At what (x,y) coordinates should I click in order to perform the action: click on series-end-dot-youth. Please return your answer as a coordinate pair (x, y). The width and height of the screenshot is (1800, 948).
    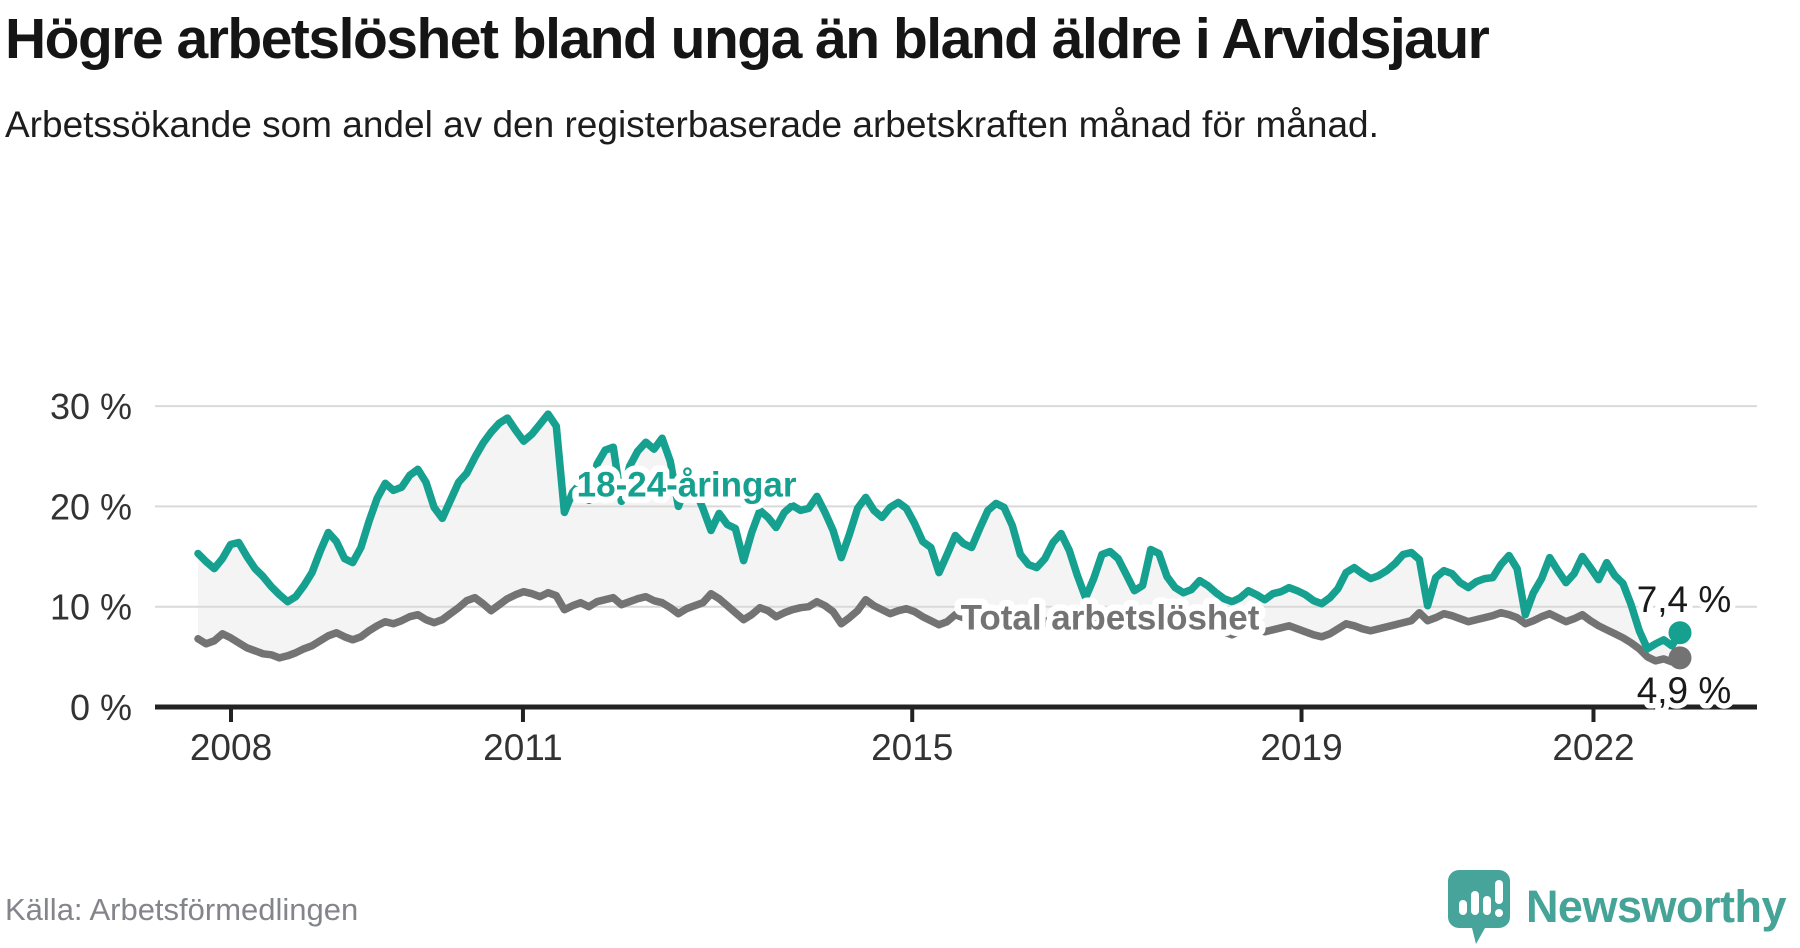
    Looking at the image, I should click on (1680, 633).